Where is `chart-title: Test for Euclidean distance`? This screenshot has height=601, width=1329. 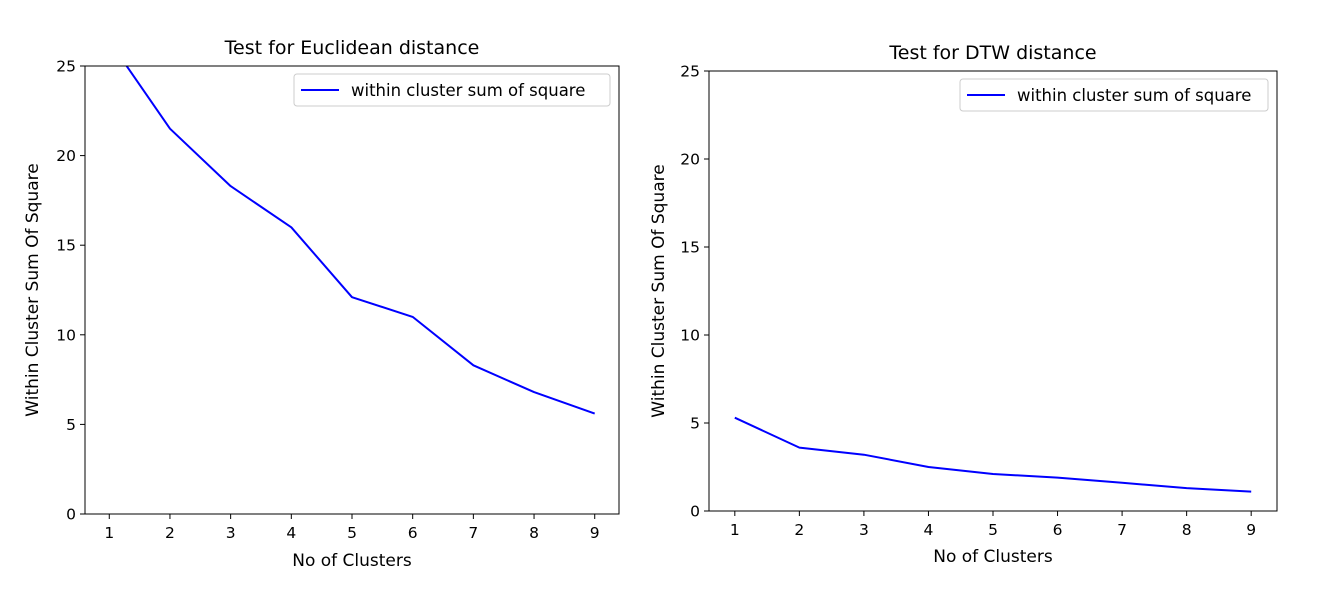 chart-title: Test for Euclidean distance is located at coordinates (352, 48).